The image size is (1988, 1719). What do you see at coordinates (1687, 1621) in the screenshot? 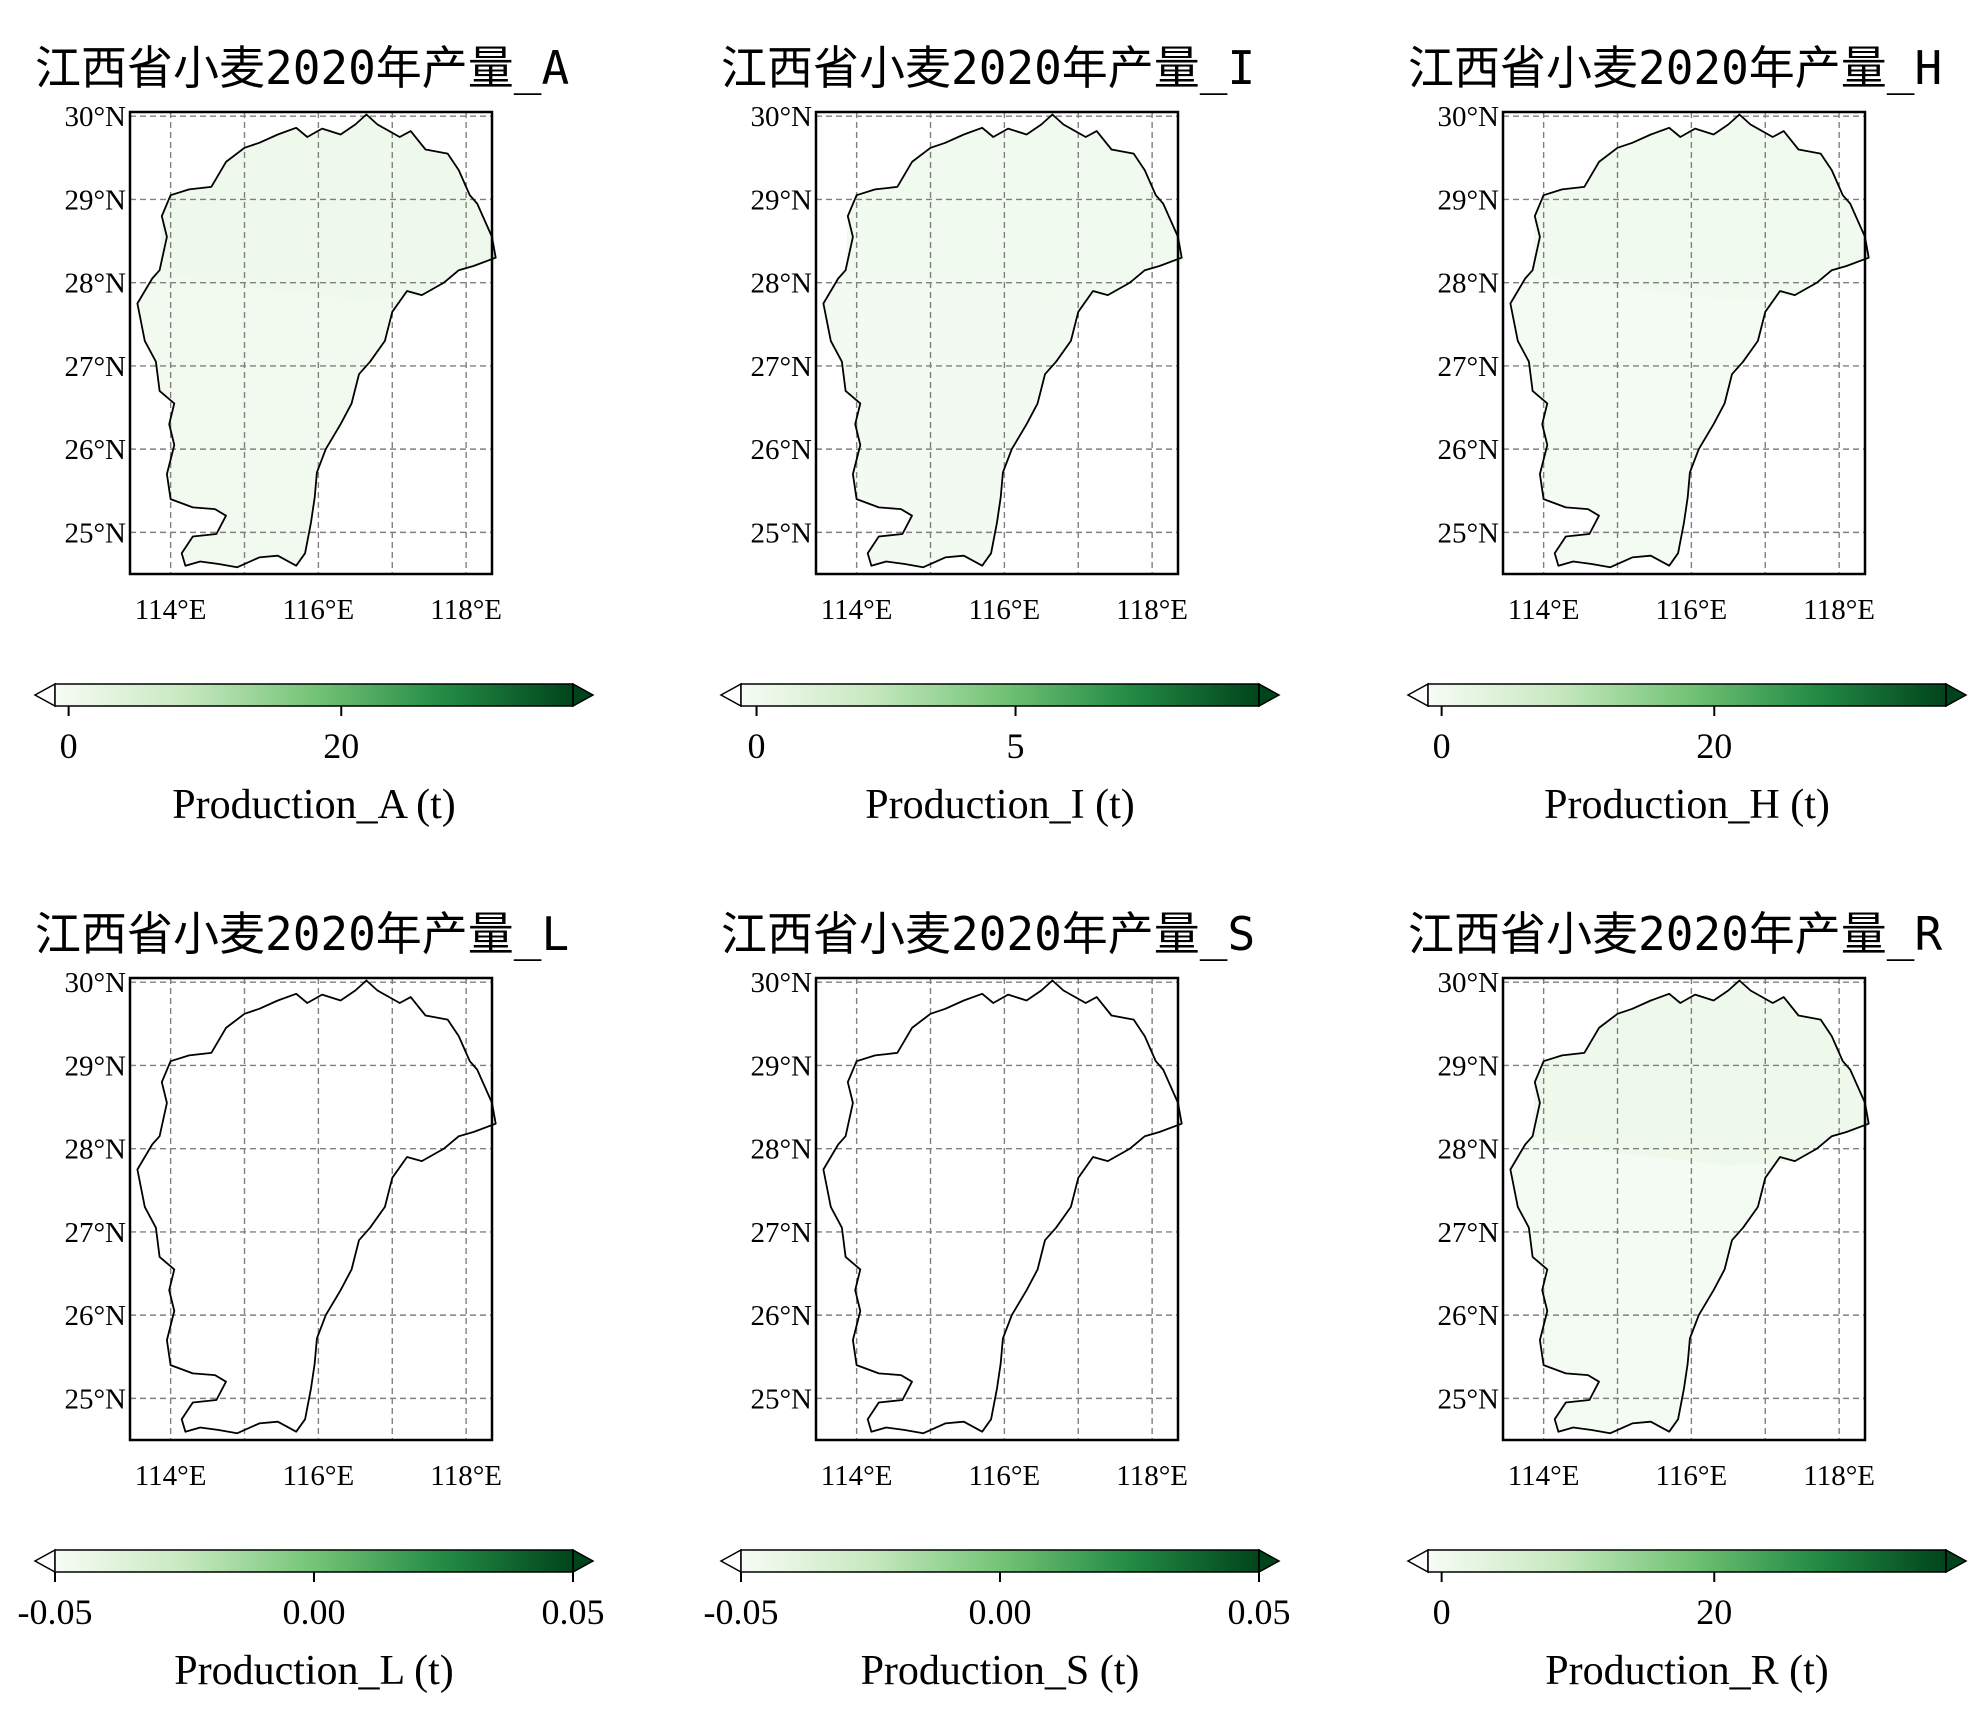
I see `colorbar: 0 20 Production_R (t)` at bounding box center [1687, 1621].